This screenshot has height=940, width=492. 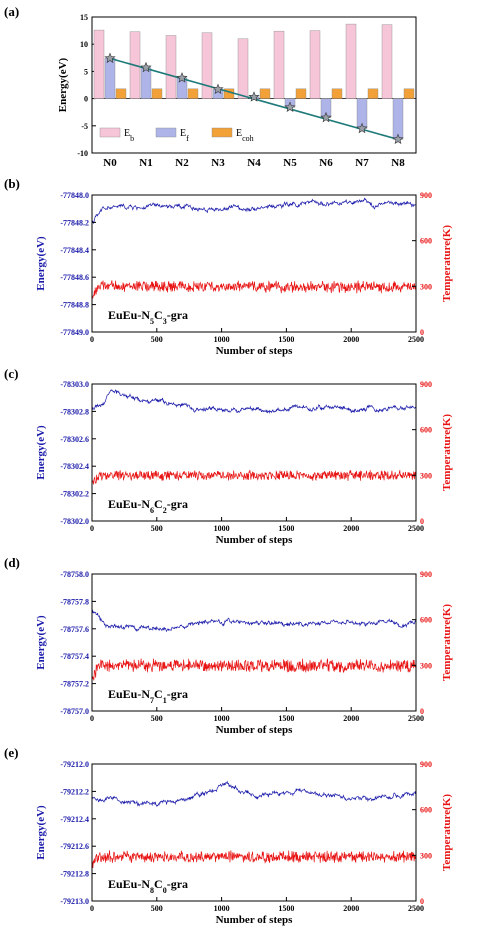 What do you see at coordinates (110, 163) in the screenshot?
I see `x-category-label: N0` at bounding box center [110, 163].